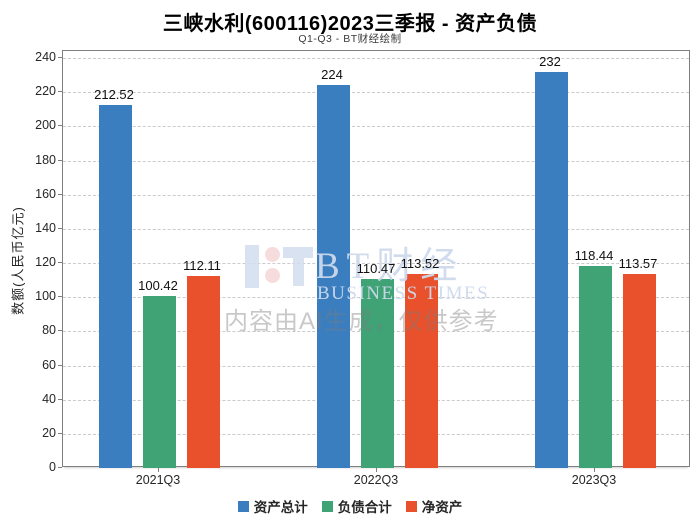  What do you see at coordinates (115, 286) in the screenshot?
I see `bar-资产总计-2021Q3` at bounding box center [115, 286].